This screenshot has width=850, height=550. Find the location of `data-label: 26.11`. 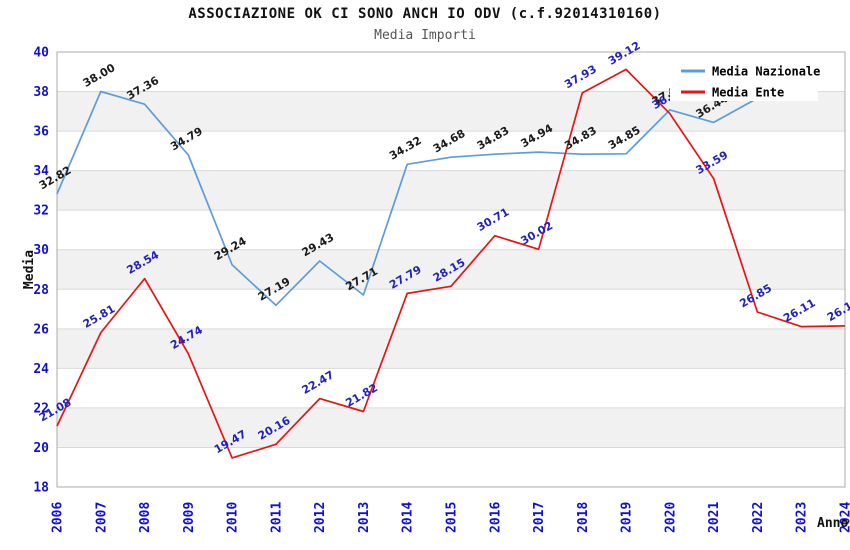

data-label: 26.11 is located at coordinates (799, 310).